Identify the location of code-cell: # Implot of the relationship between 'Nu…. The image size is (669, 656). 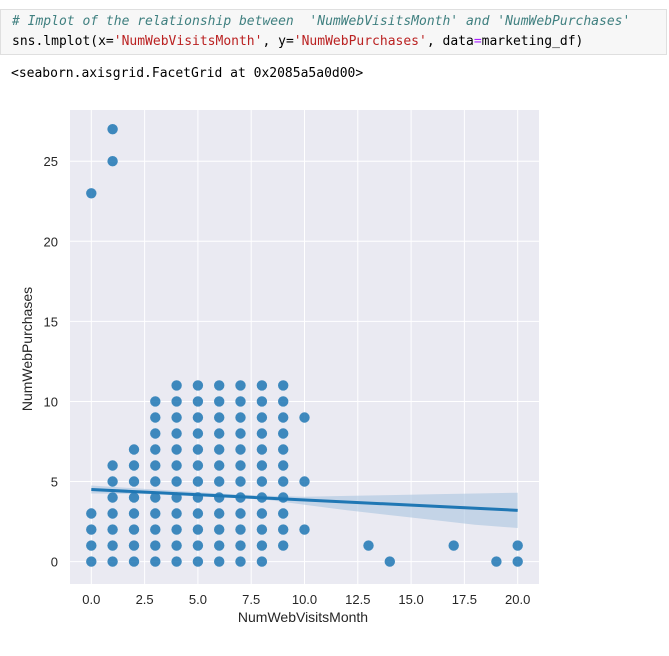
(333, 32).